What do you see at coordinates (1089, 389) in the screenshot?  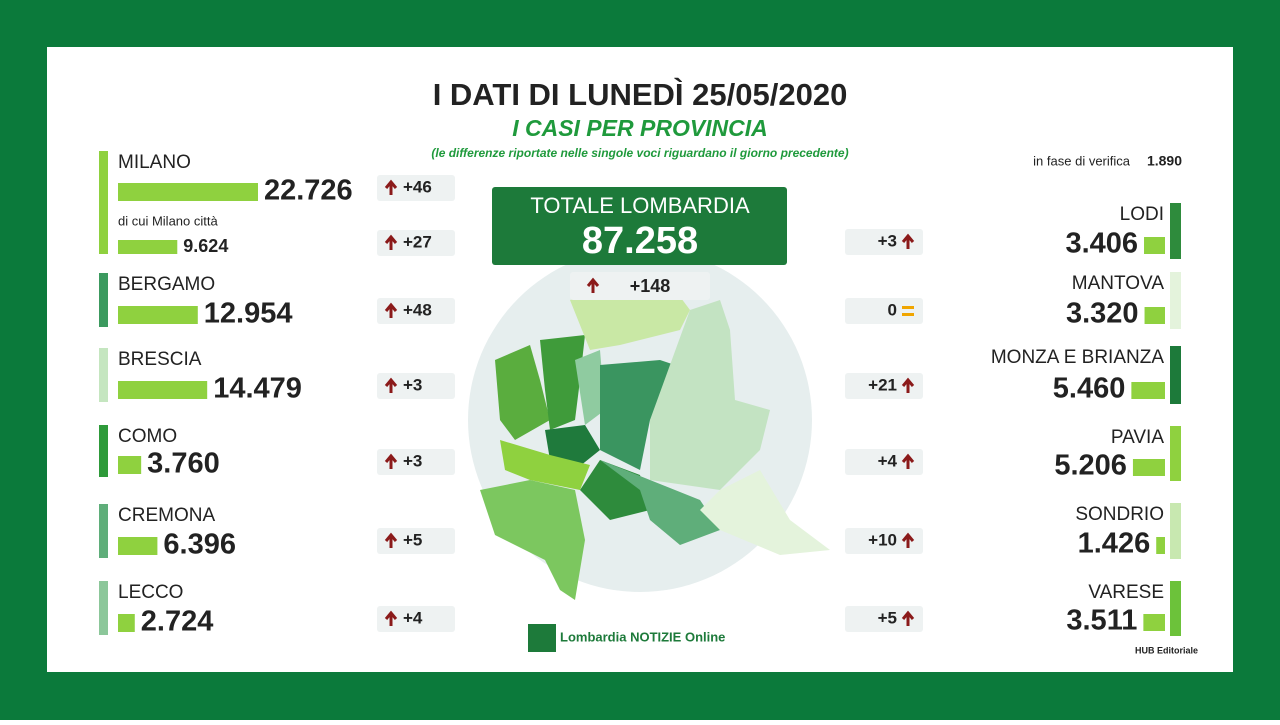 I see `province-value: 5.460` at bounding box center [1089, 389].